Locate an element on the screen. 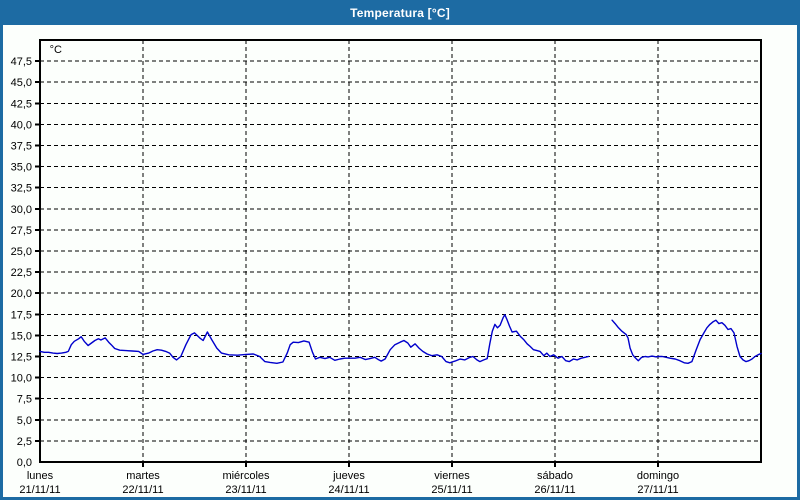 Image resolution: width=800 pixels, height=500 pixels. y-tick-label: 37,5 is located at coordinates (21, 147).